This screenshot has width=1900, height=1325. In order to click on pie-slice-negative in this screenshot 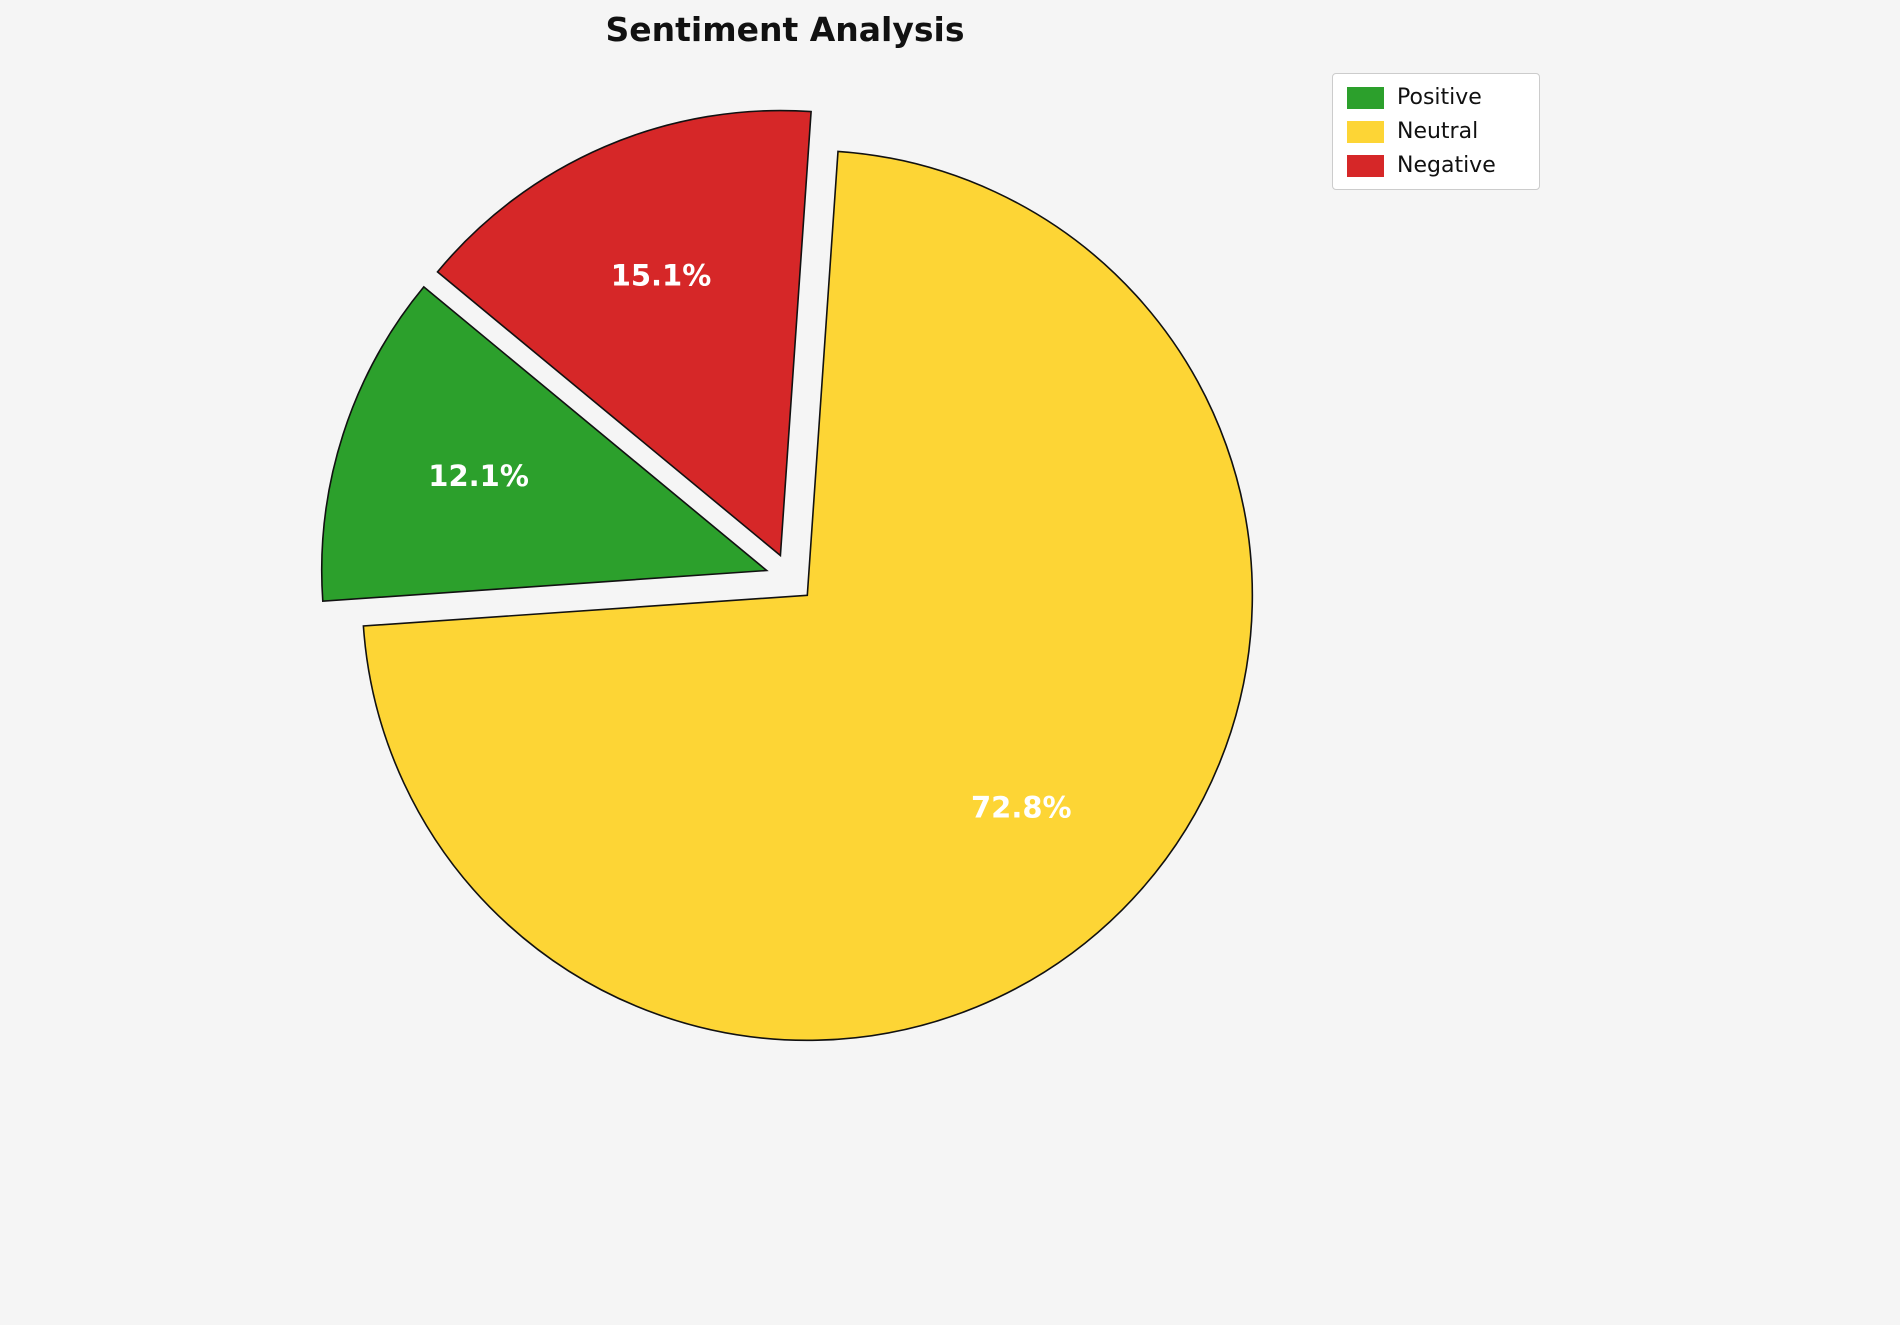, I will do `click(624, 333)`.